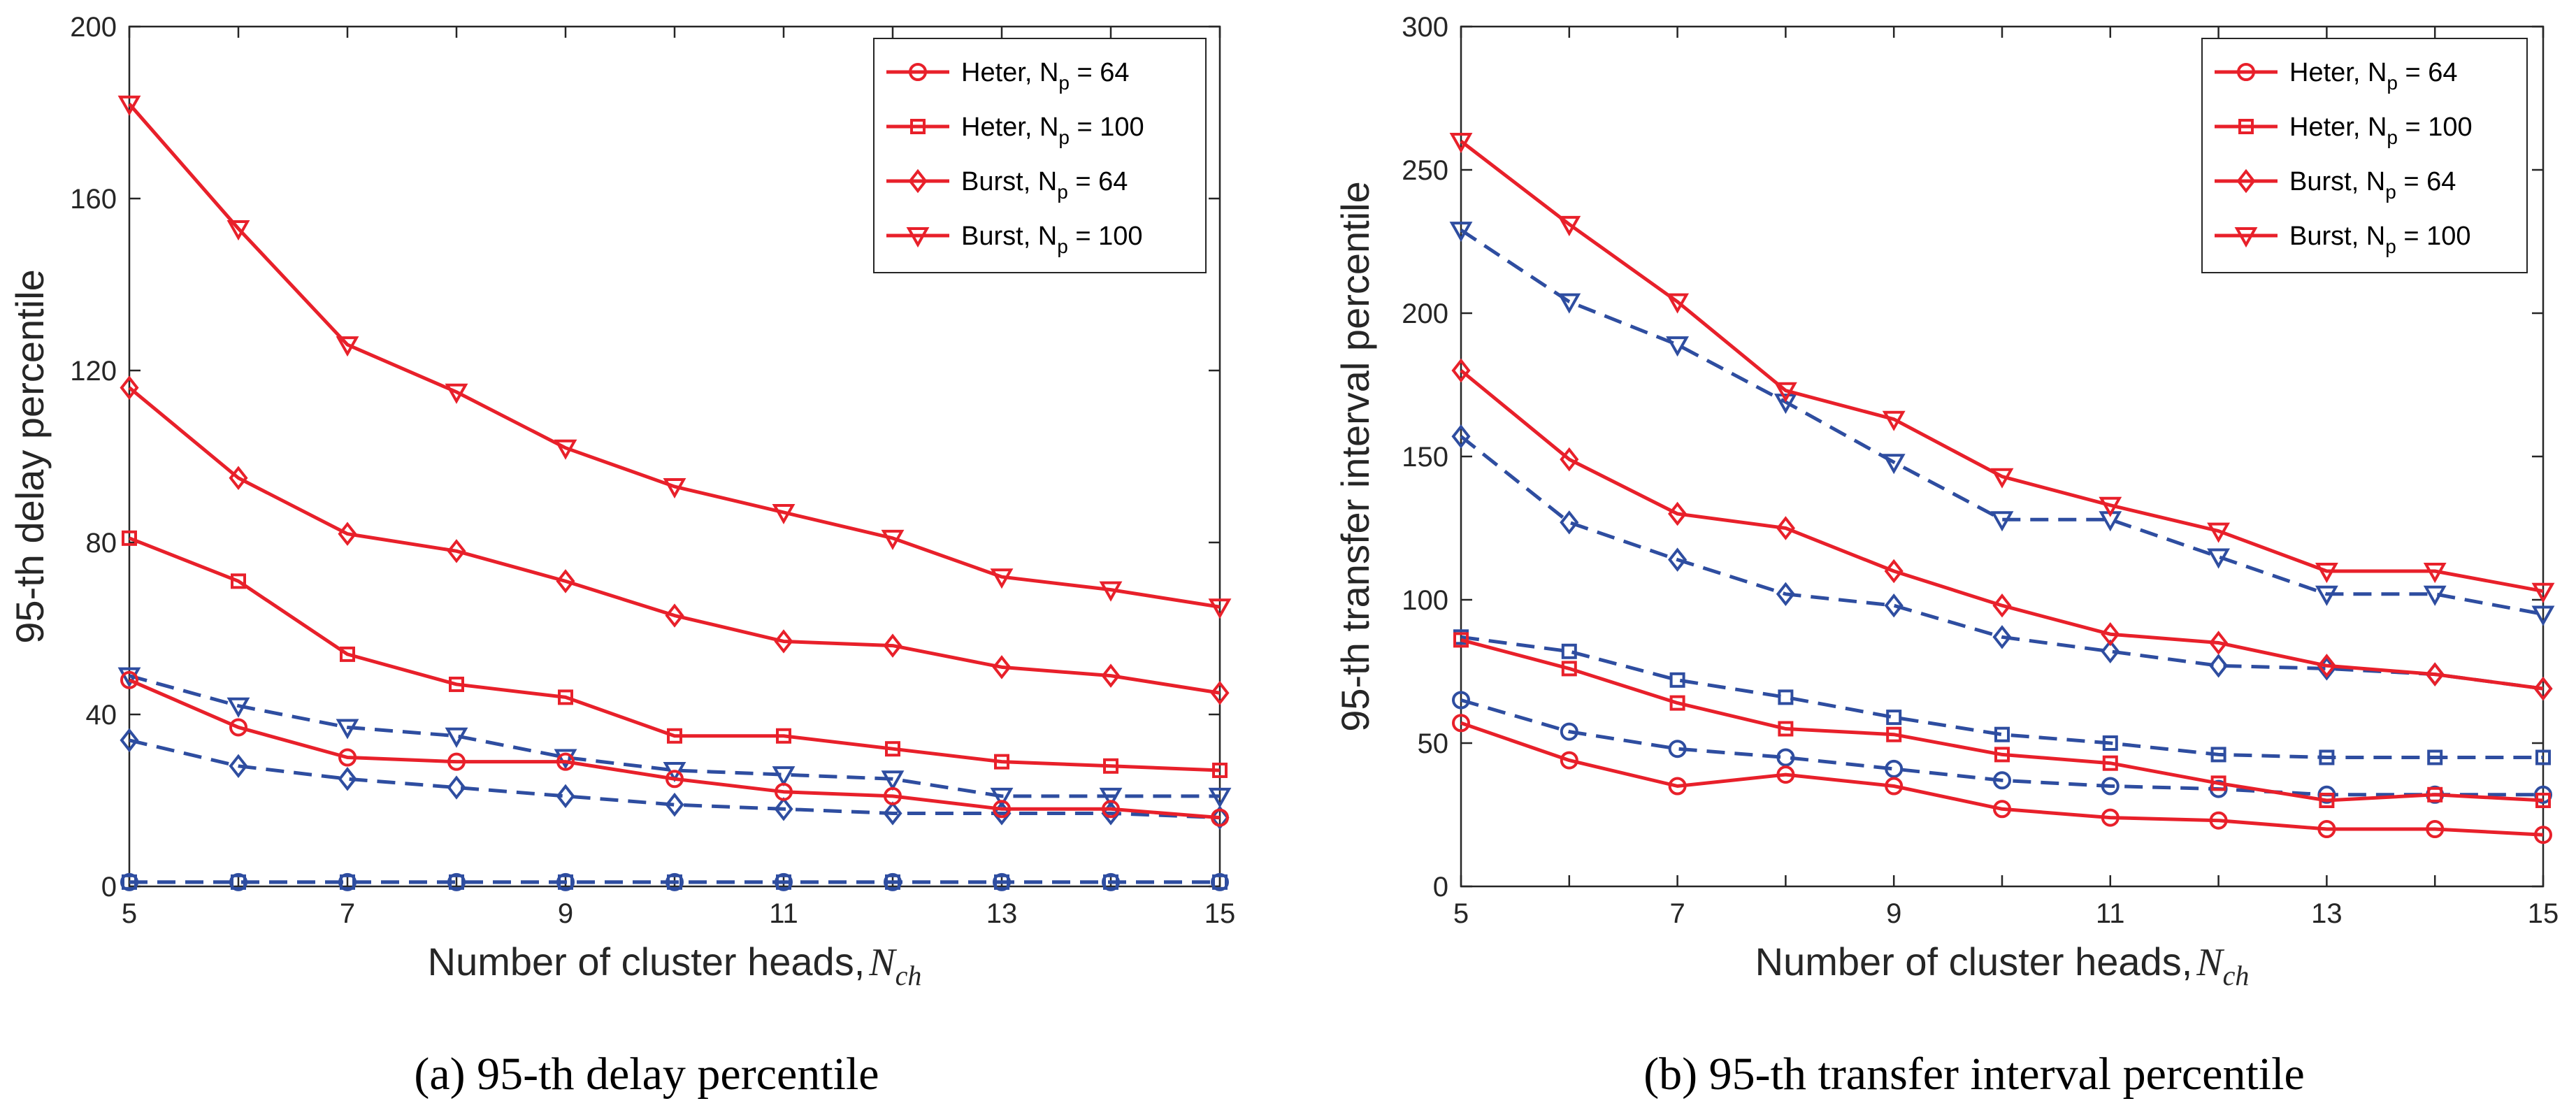 The image size is (2576, 1115). What do you see at coordinates (783, 913) in the screenshot?
I see `x-tick-label: 11` at bounding box center [783, 913].